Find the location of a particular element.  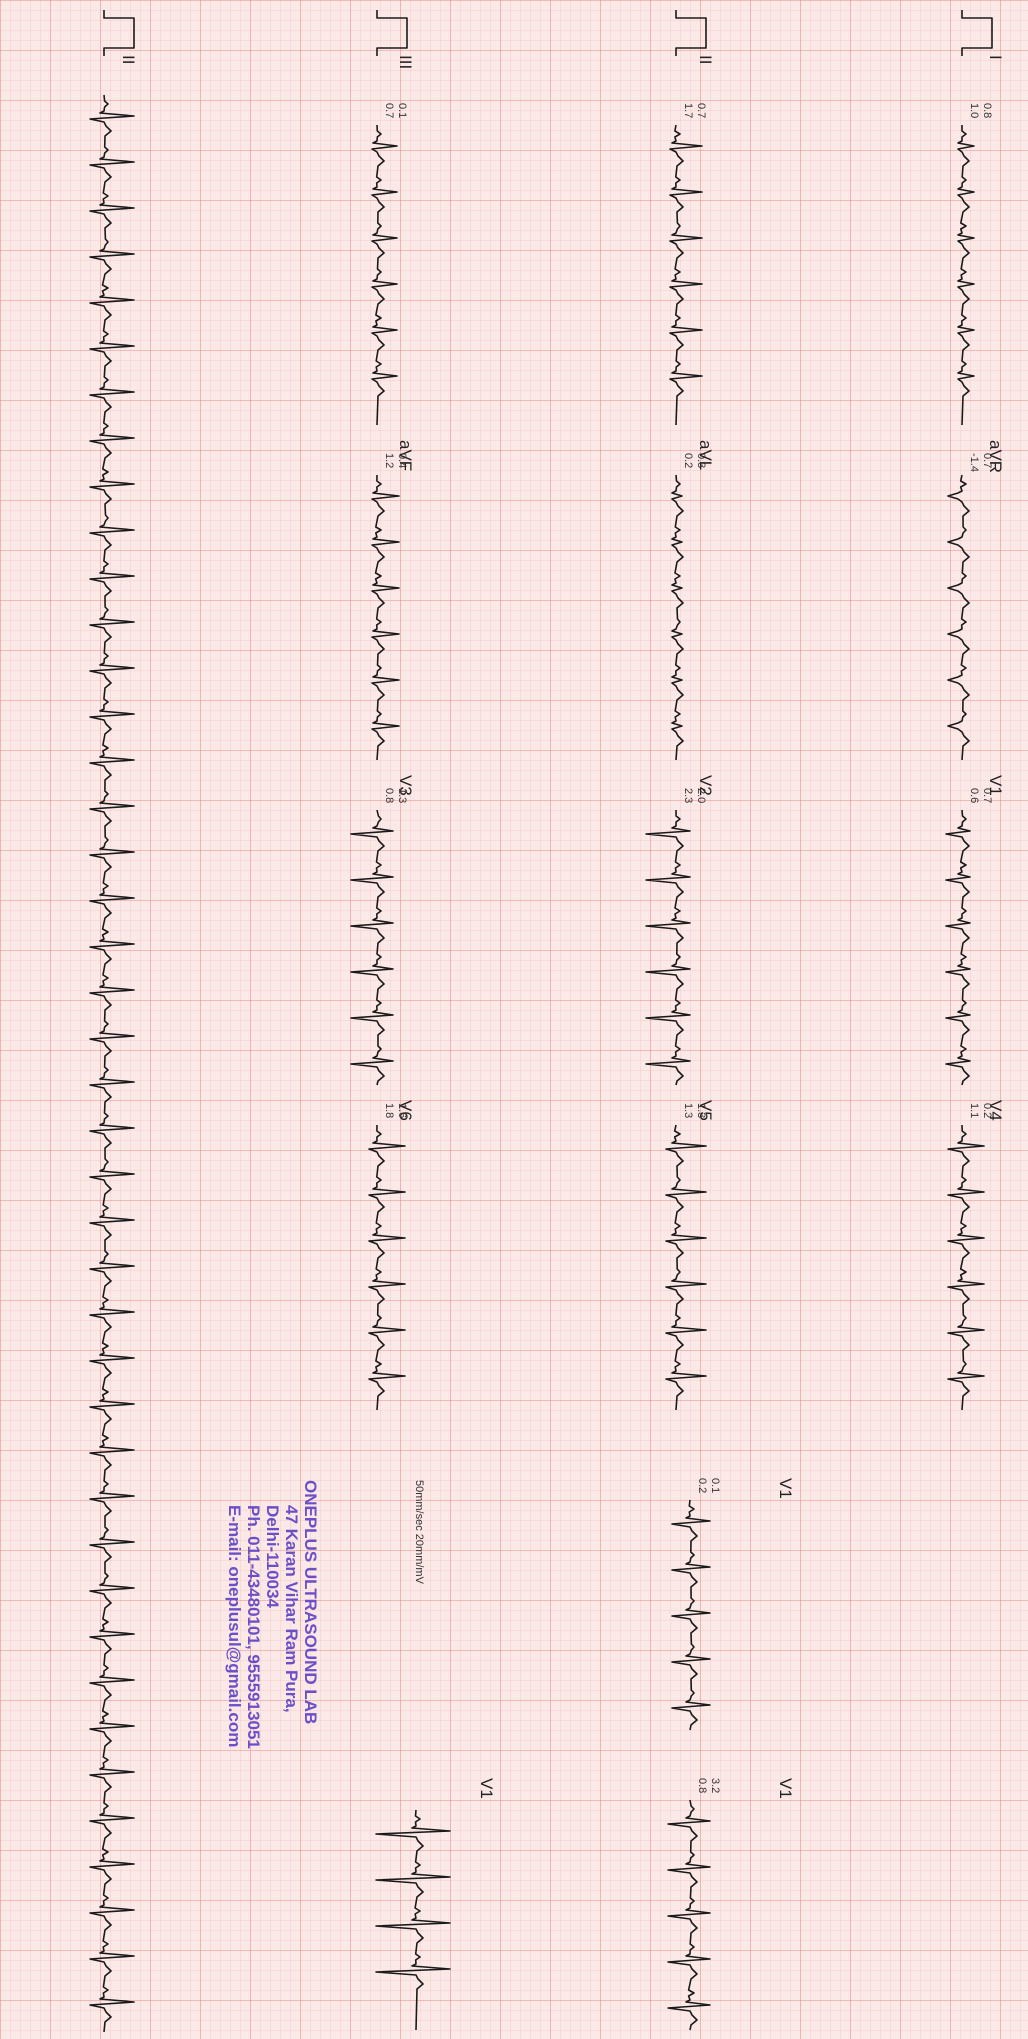

lead-label: aVR is located at coordinates (995, 456).